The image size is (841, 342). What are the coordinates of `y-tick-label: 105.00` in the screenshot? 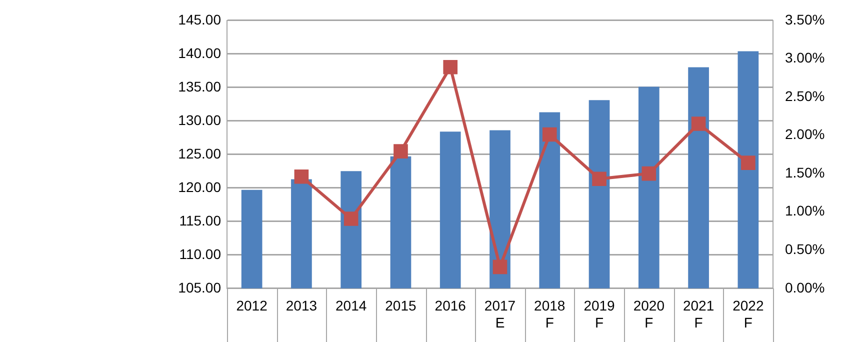 It's located at (200, 287).